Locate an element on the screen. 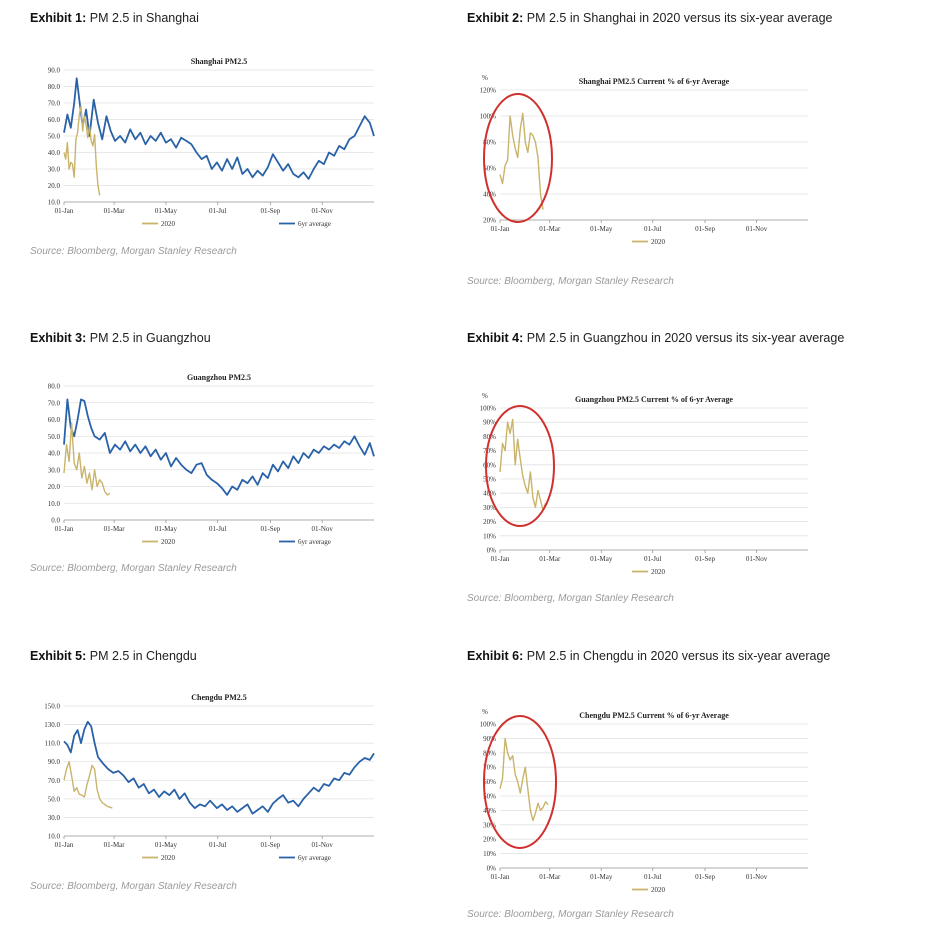 The height and width of the screenshot is (938, 938). exhibit-5-title: Exhibit 5: PM 2.5 in Chengdu is located at coordinates (113, 656).